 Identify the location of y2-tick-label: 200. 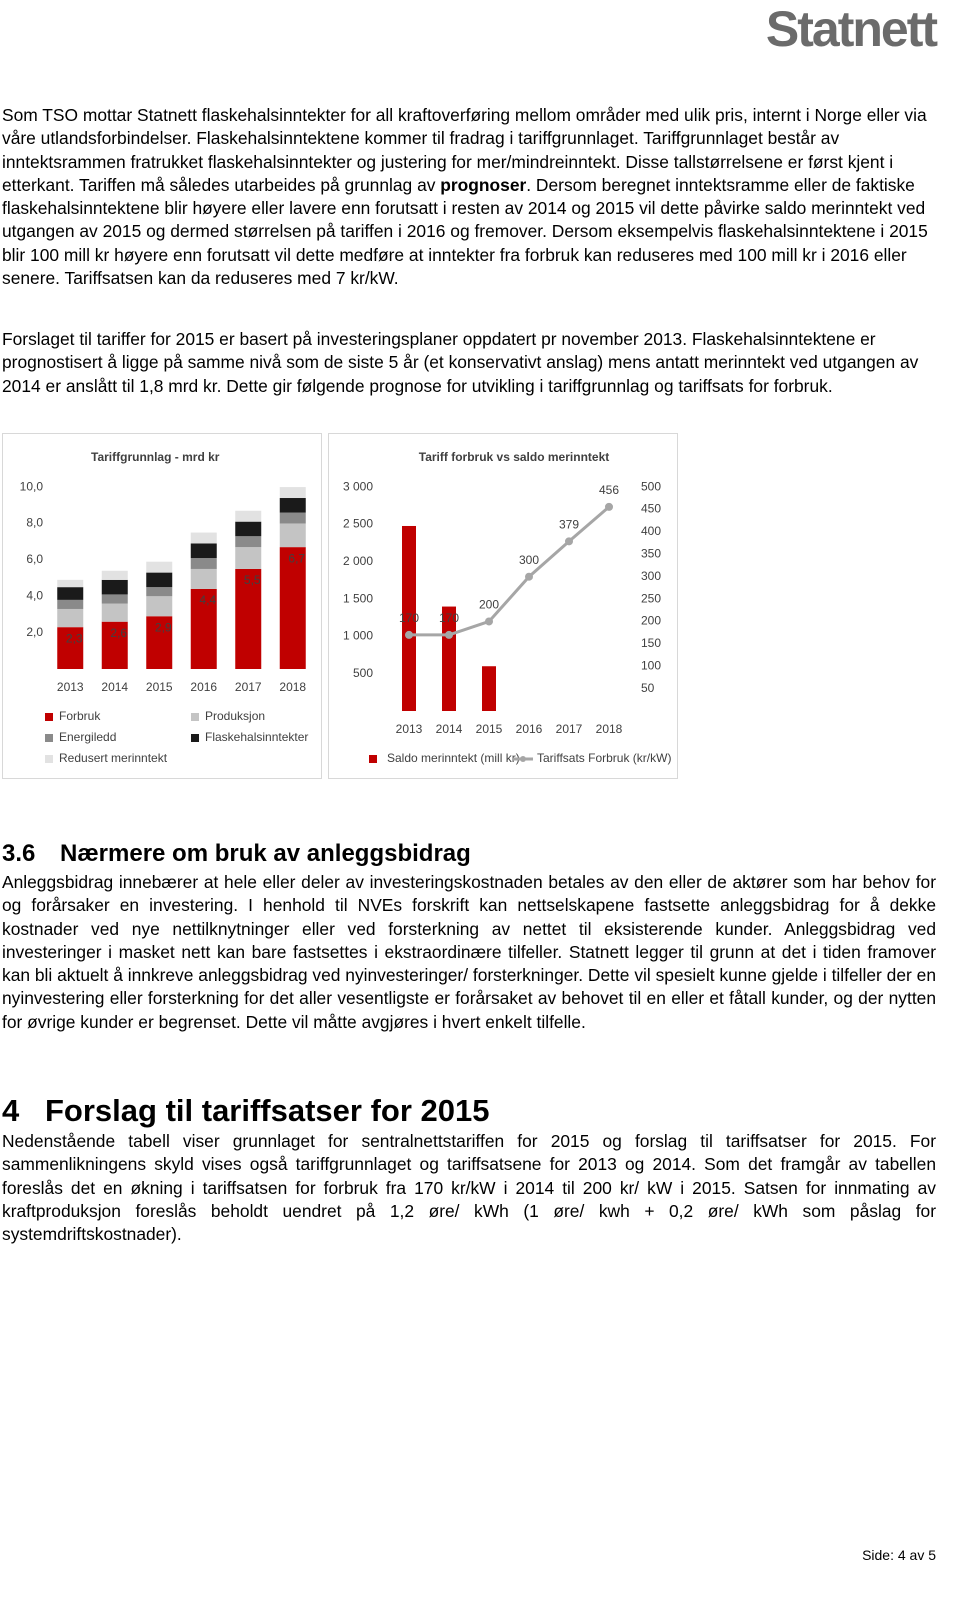
(651, 621).